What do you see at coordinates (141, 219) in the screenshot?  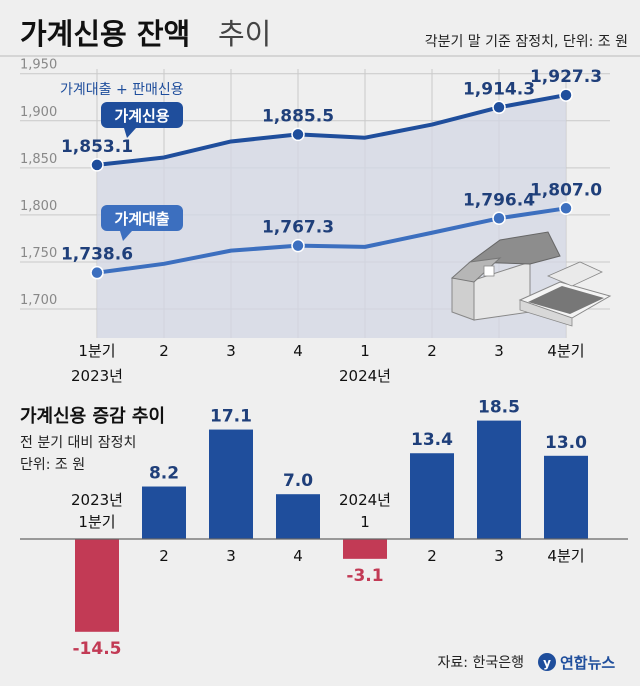 I see `callout-household-loans-label: 가계대출` at bounding box center [141, 219].